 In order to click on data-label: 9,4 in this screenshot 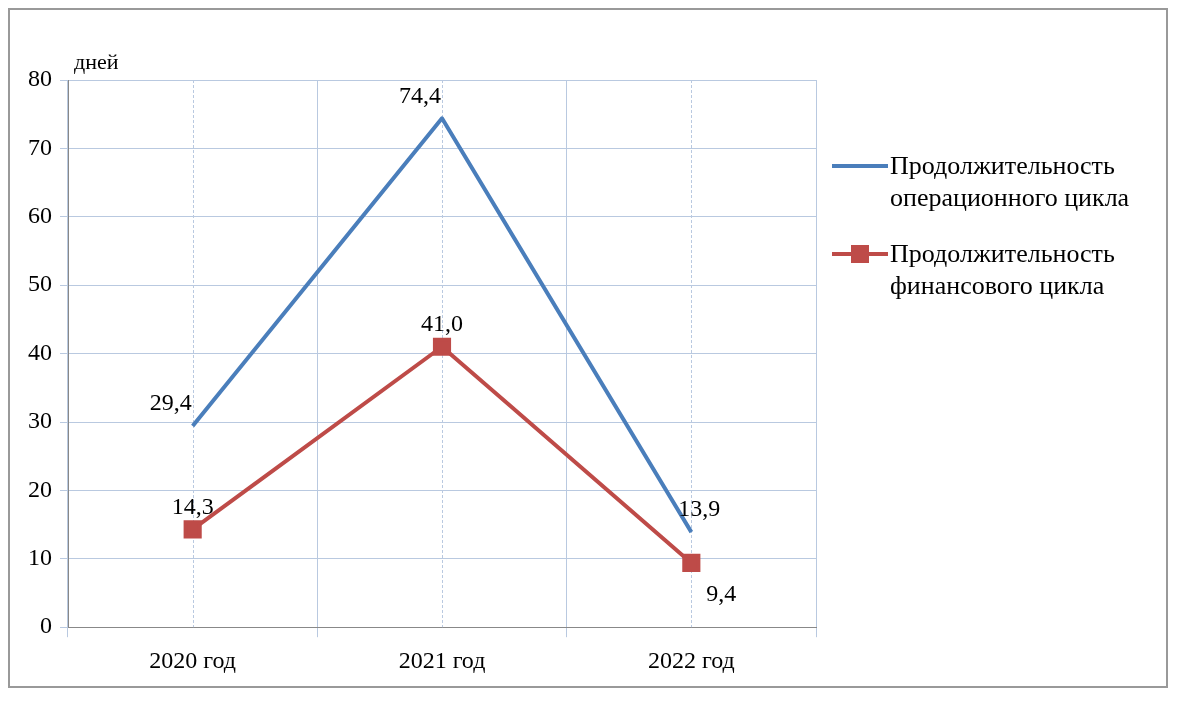, I will do `click(721, 593)`.